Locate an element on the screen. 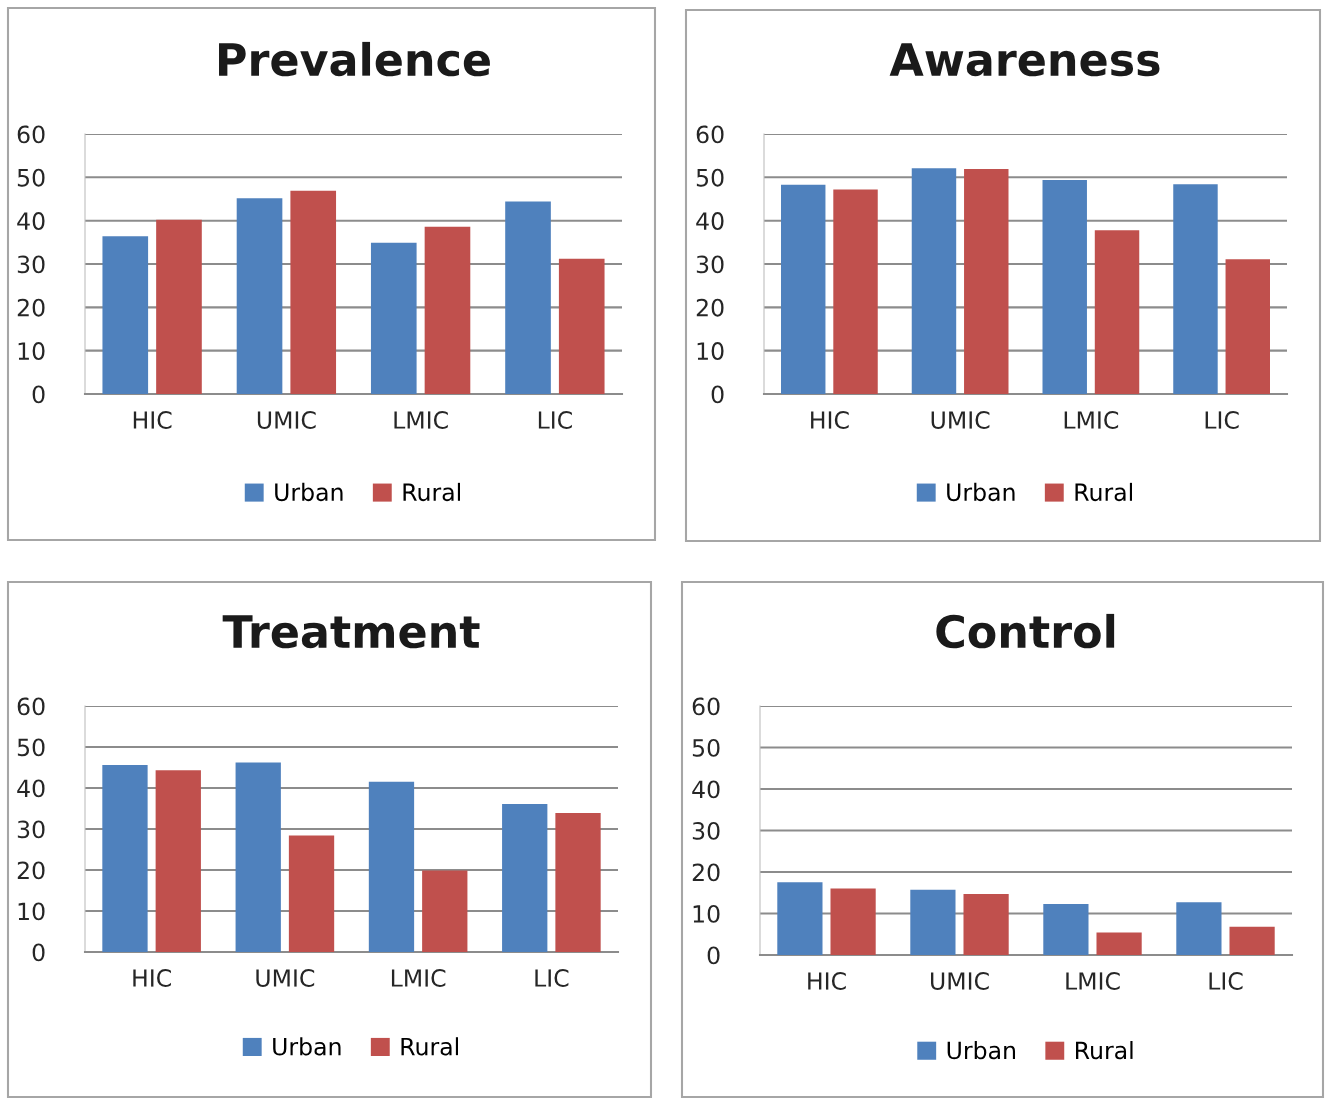  chart-title: Prevalence is located at coordinates (354, 59).